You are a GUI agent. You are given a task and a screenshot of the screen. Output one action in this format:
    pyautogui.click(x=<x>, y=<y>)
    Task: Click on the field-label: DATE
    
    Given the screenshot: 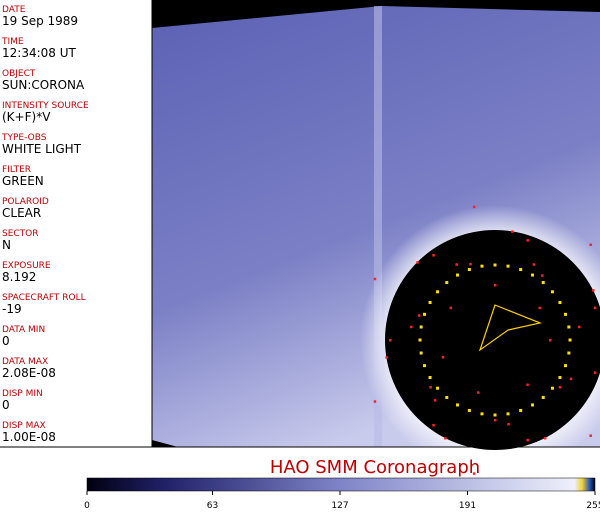 What is the action you would take?
    pyautogui.click(x=14, y=10)
    